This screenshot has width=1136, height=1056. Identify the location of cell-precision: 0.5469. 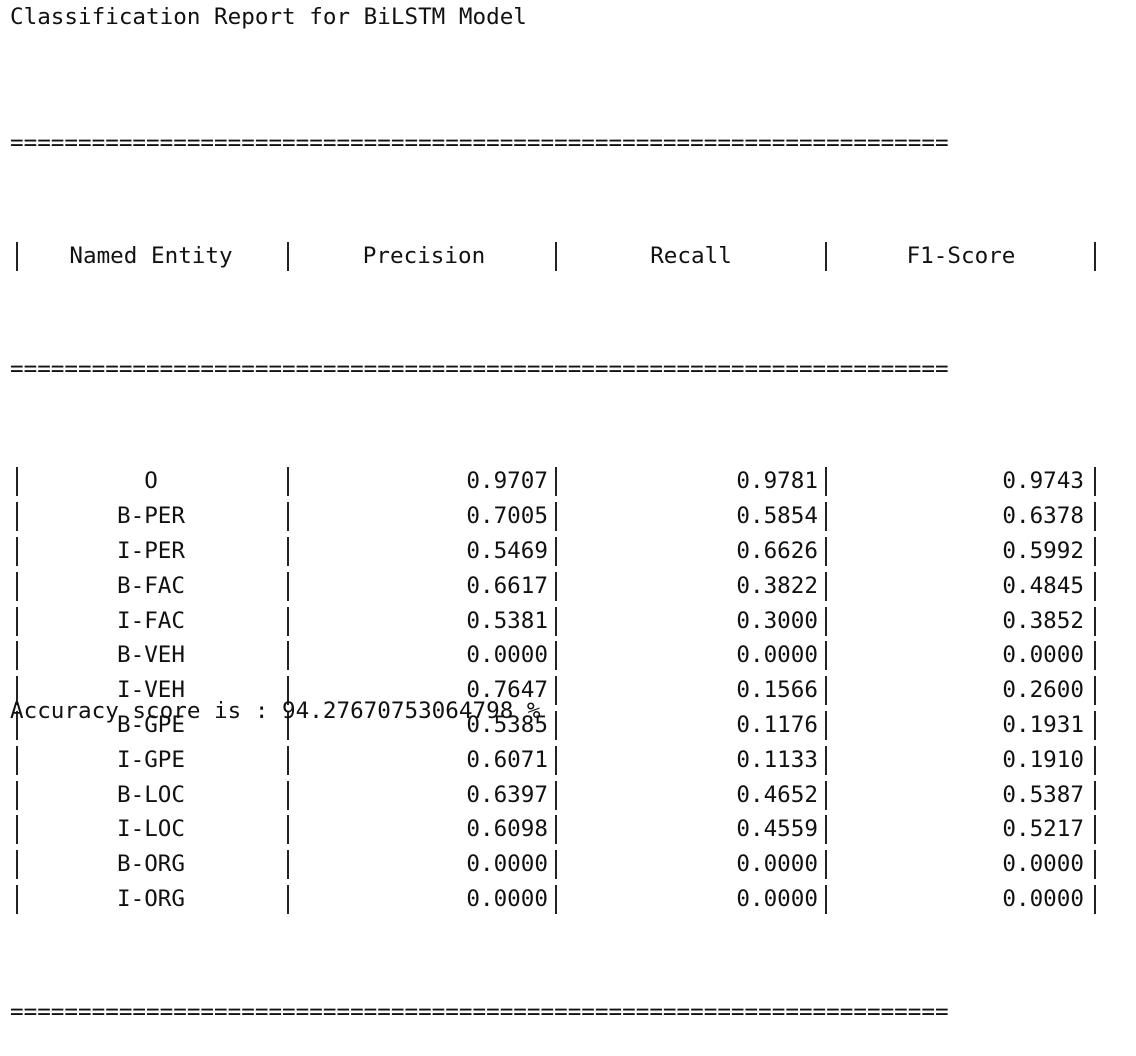
(507, 550).